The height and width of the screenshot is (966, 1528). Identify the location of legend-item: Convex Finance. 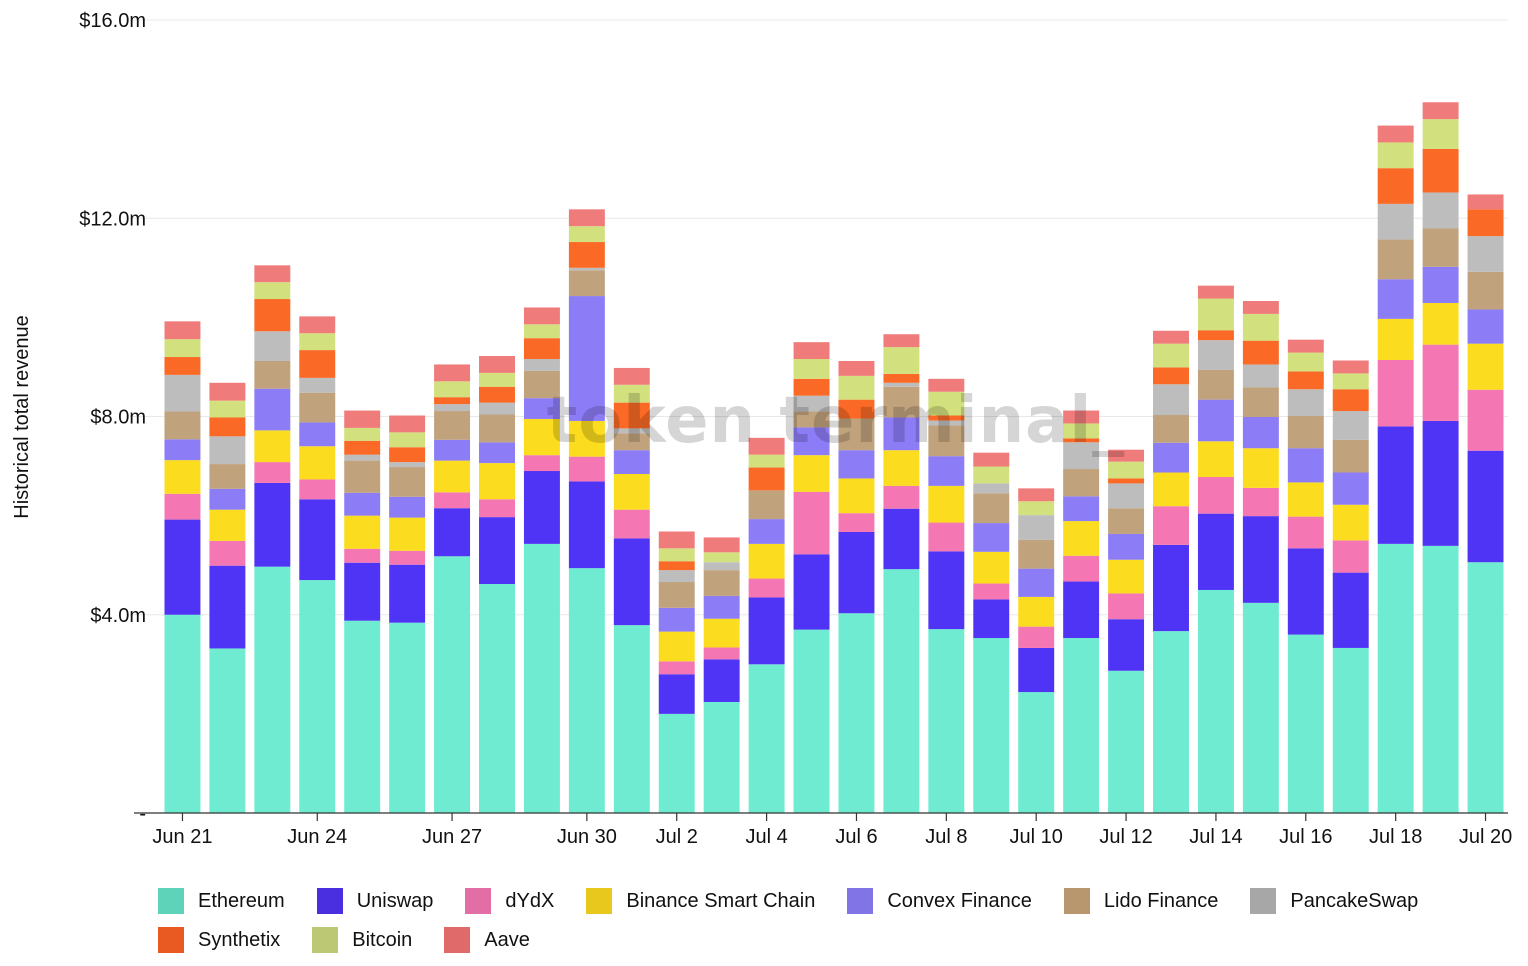
(939, 901).